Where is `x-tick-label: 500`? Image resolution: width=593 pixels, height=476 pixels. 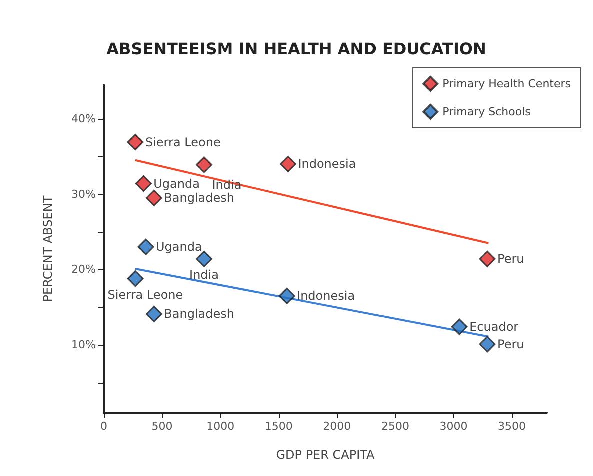 x-tick-label: 500 is located at coordinates (162, 426).